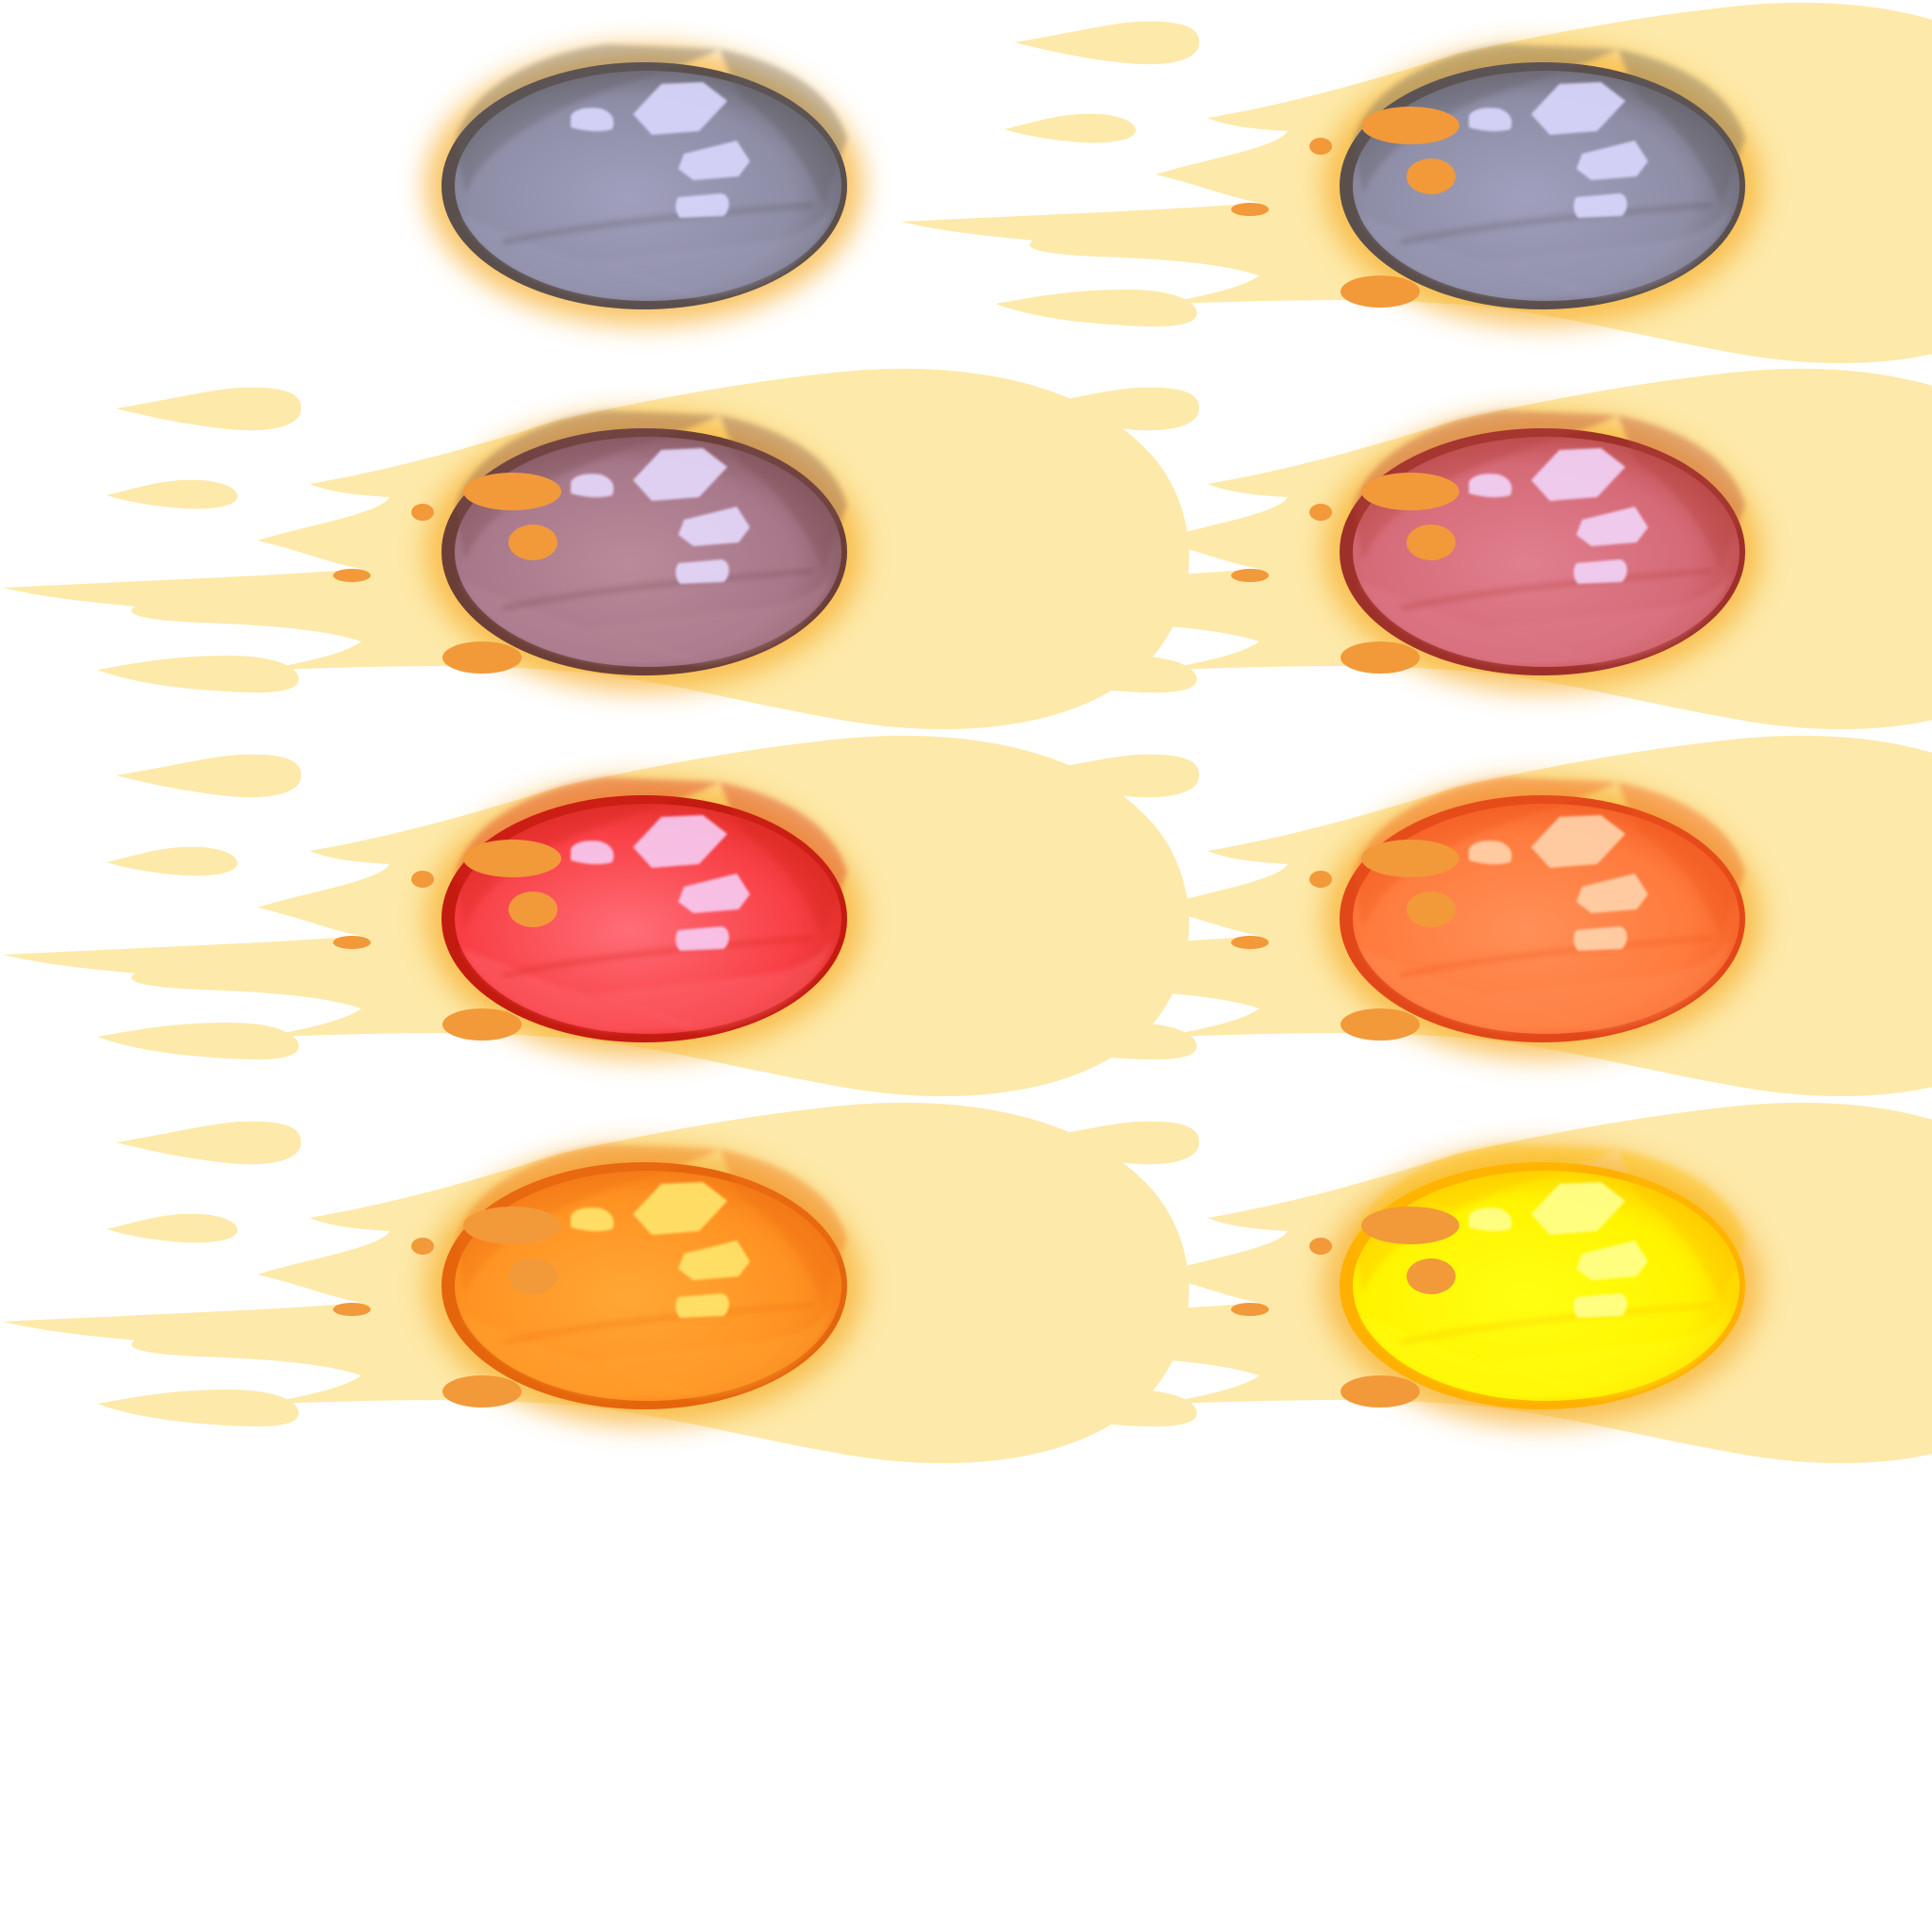 Image resolution: width=1932 pixels, height=1932 pixels. I want to click on gray-meteor-static, so click(644, 185).